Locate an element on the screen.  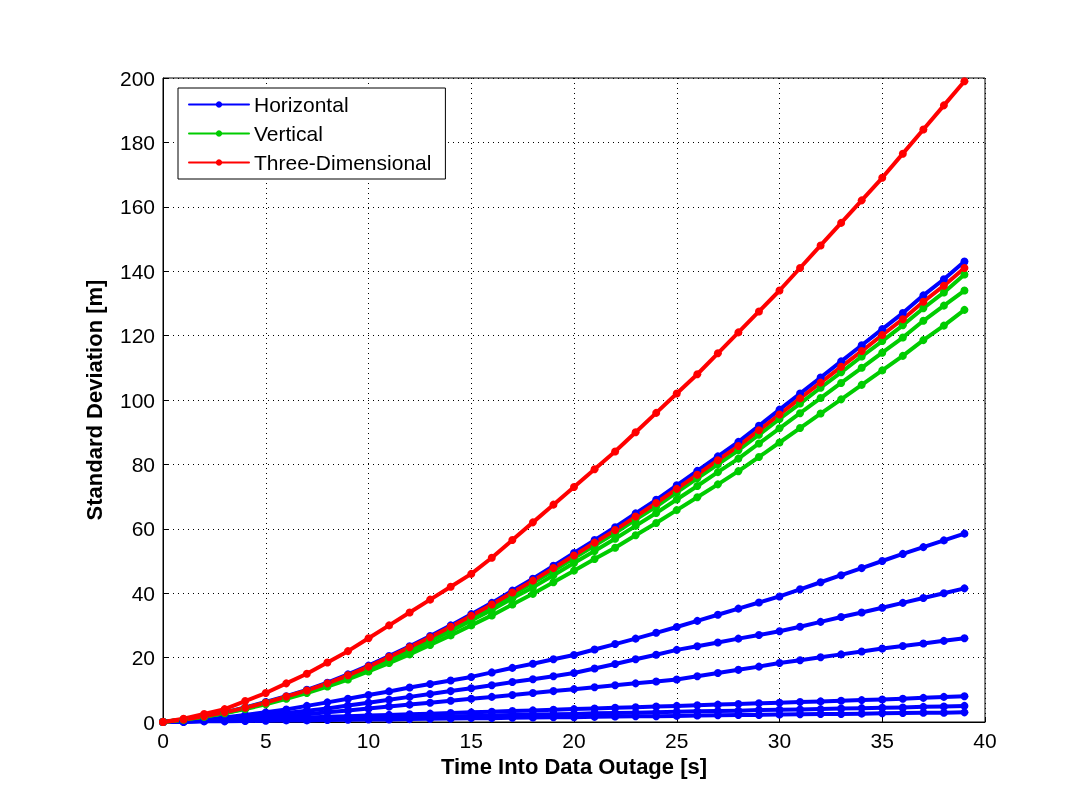
y-axis-title: Standard Deviation [m] is located at coordinates (94, 400).